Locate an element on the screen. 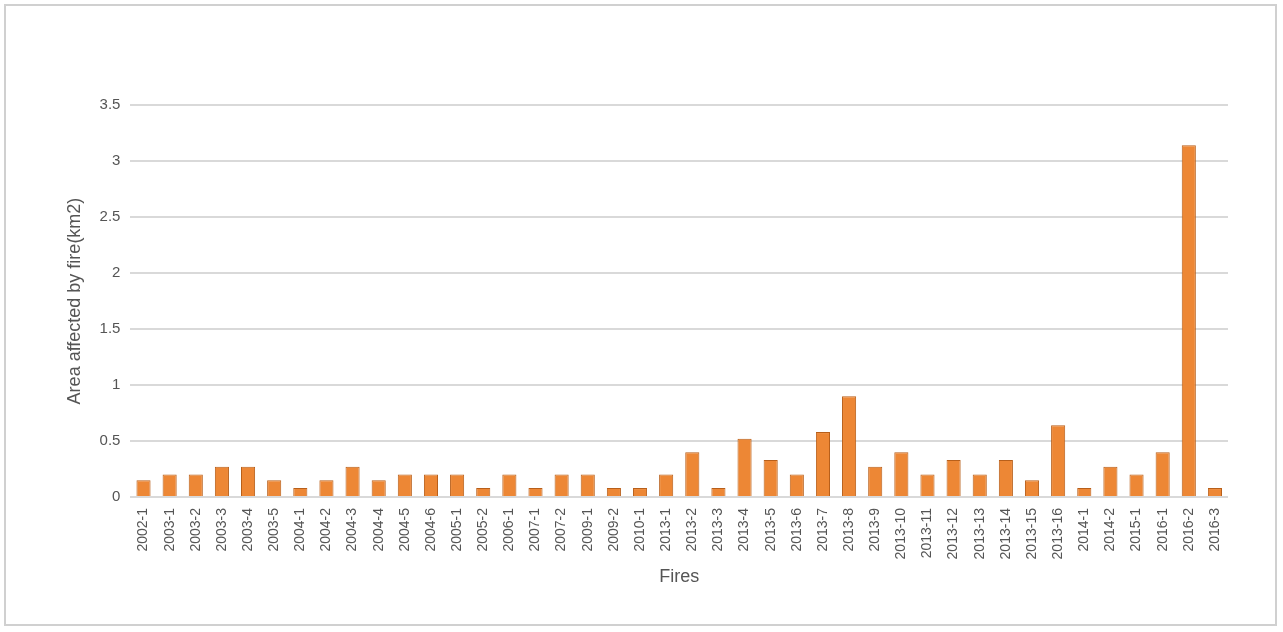 Image resolution: width=1283 pixels, height=632 pixels. x-tick-label: 2013-4 is located at coordinates (743, 529).